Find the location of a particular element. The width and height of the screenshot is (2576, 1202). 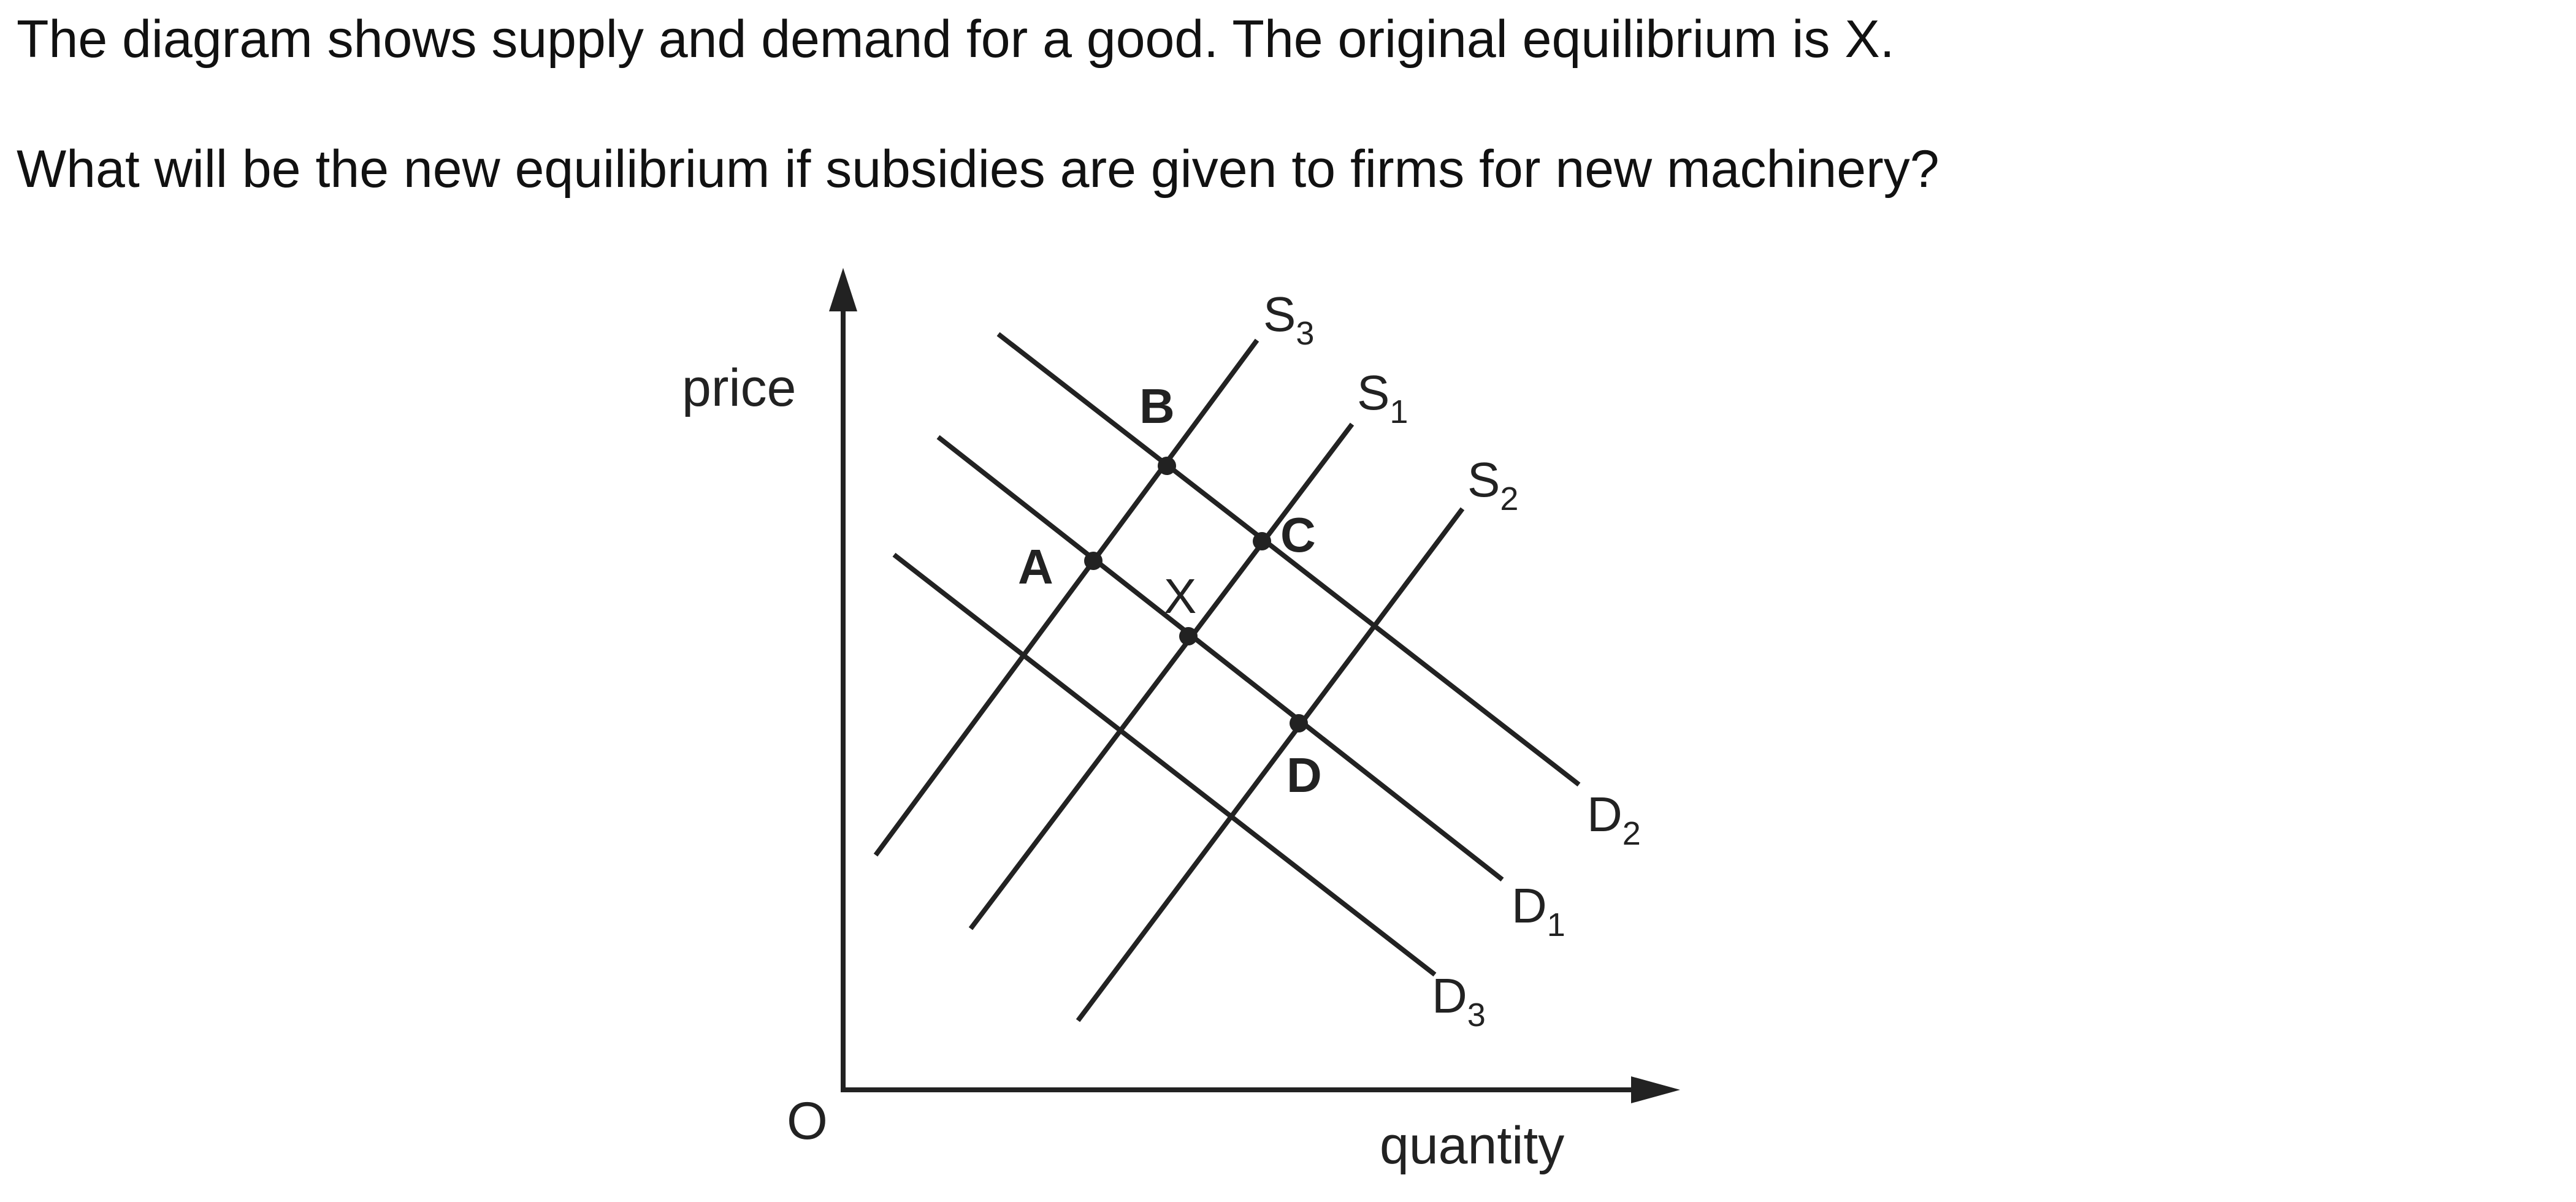

point-x-dot is located at coordinates (1188, 636).